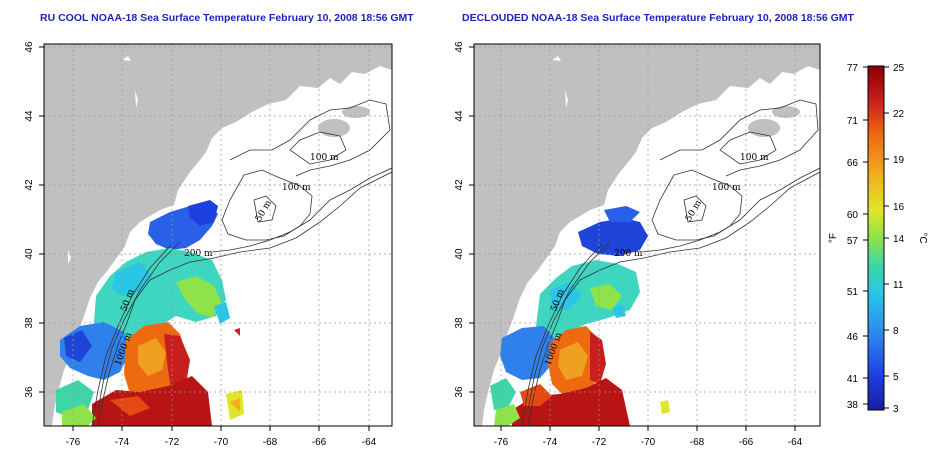 The height and width of the screenshot is (475, 950). I want to click on colorbar-c-tick: 5, so click(896, 377).